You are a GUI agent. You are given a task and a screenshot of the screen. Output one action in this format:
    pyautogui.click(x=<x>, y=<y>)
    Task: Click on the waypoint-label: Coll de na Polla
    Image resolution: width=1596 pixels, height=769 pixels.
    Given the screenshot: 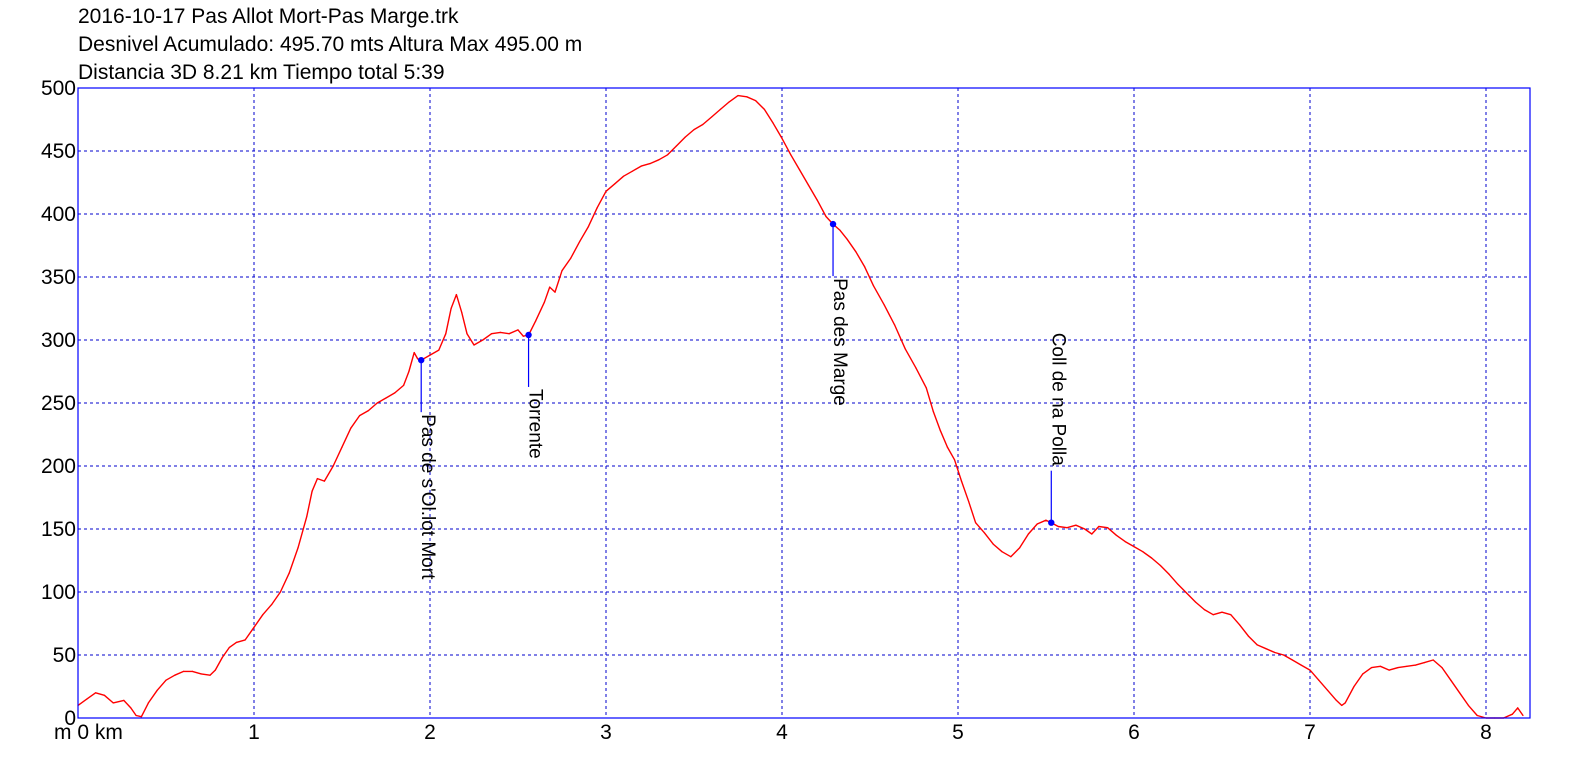 What is the action you would take?
    pyautogui.click(x=1057, y=400)
    